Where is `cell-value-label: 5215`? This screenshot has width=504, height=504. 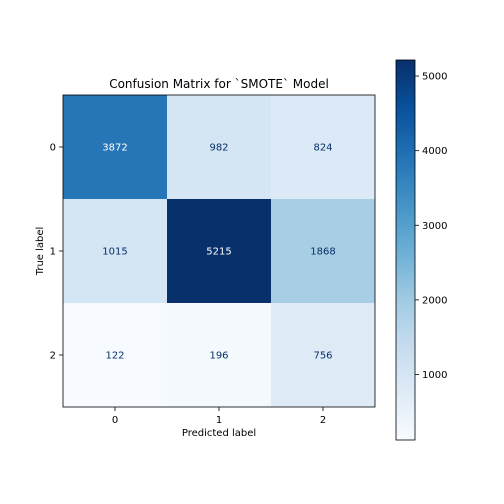 cell-value-label: 5215 is located at coordinates (218, 252).